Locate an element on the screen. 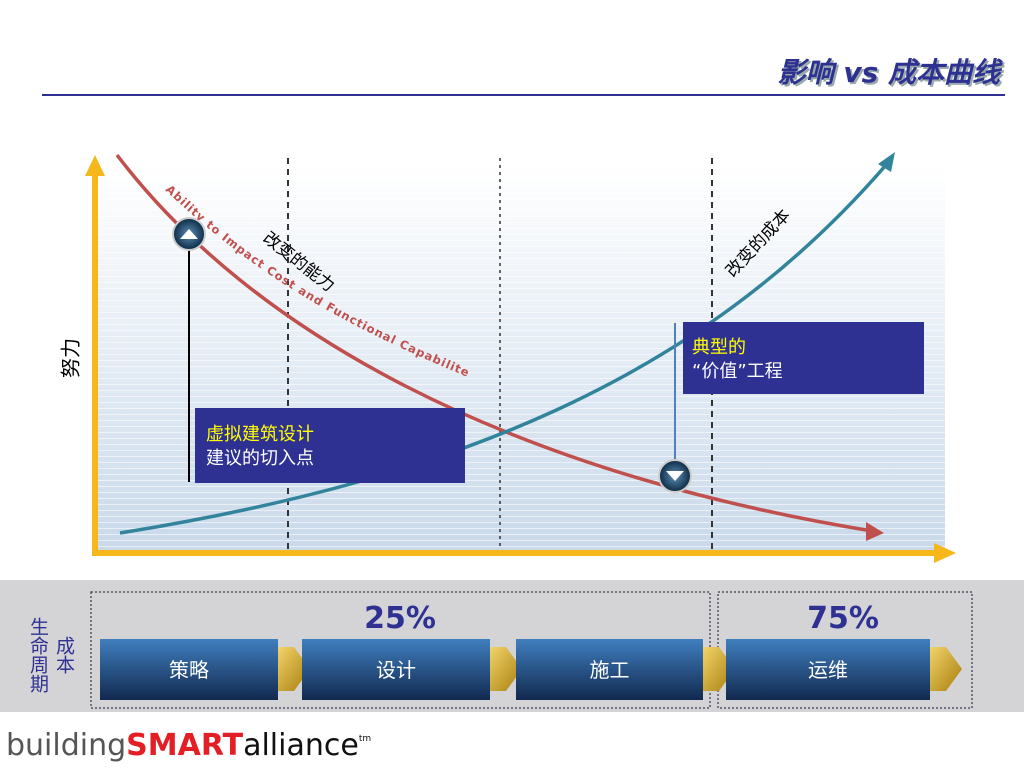  up-chevron is located at coordinates (189, 234).